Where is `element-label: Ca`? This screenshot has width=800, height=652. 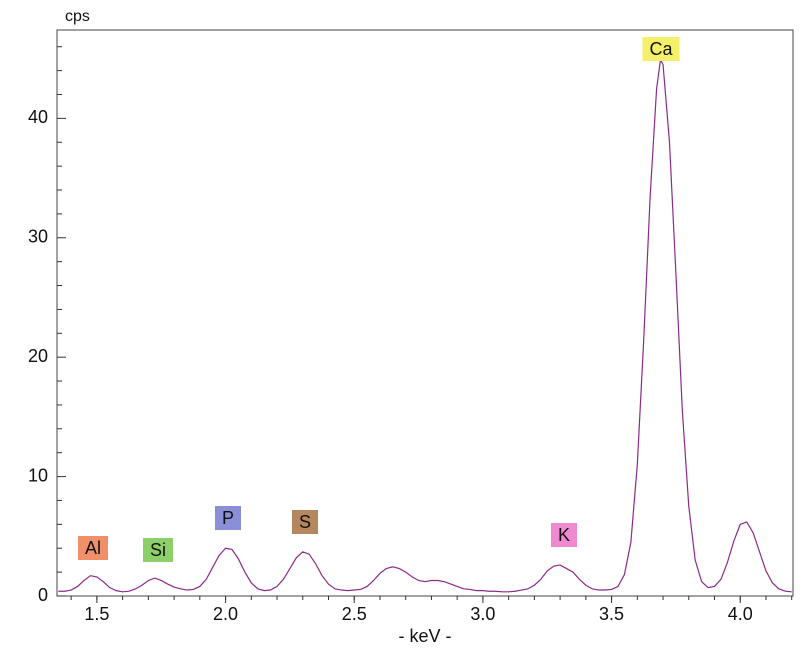
element-label: Ca is located at coordinates (661, 49).